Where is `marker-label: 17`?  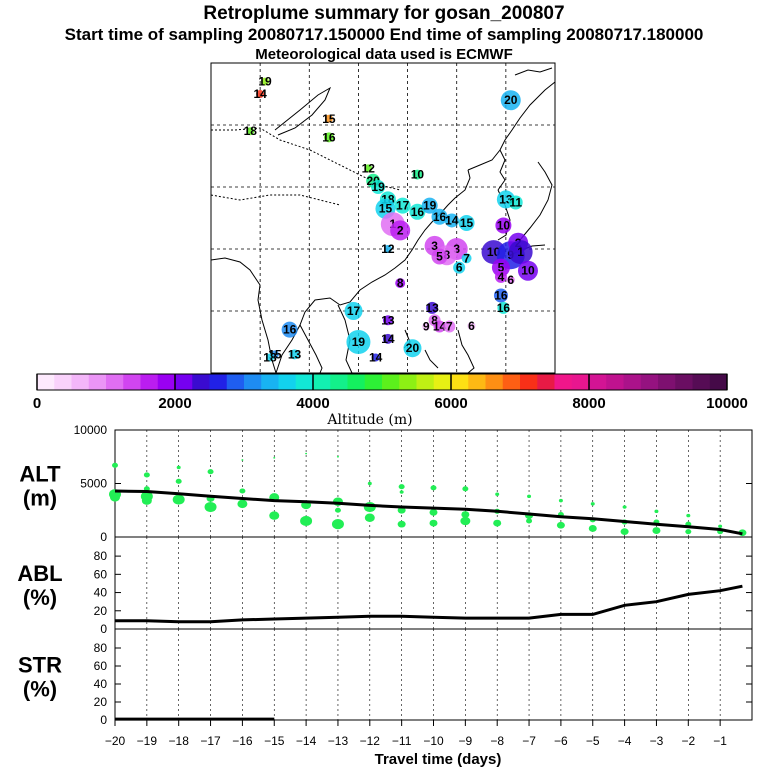
marker-label: 17 is located at coordinates (354, 311).